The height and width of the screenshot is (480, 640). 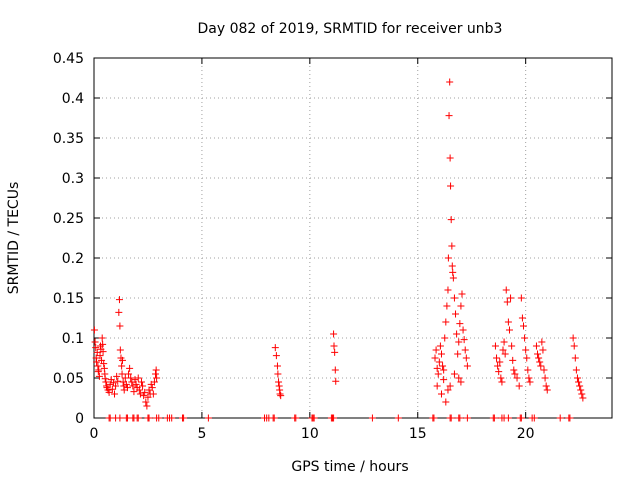 I want to click on y-tick-label: 0.35, so click(x=68, y=139).